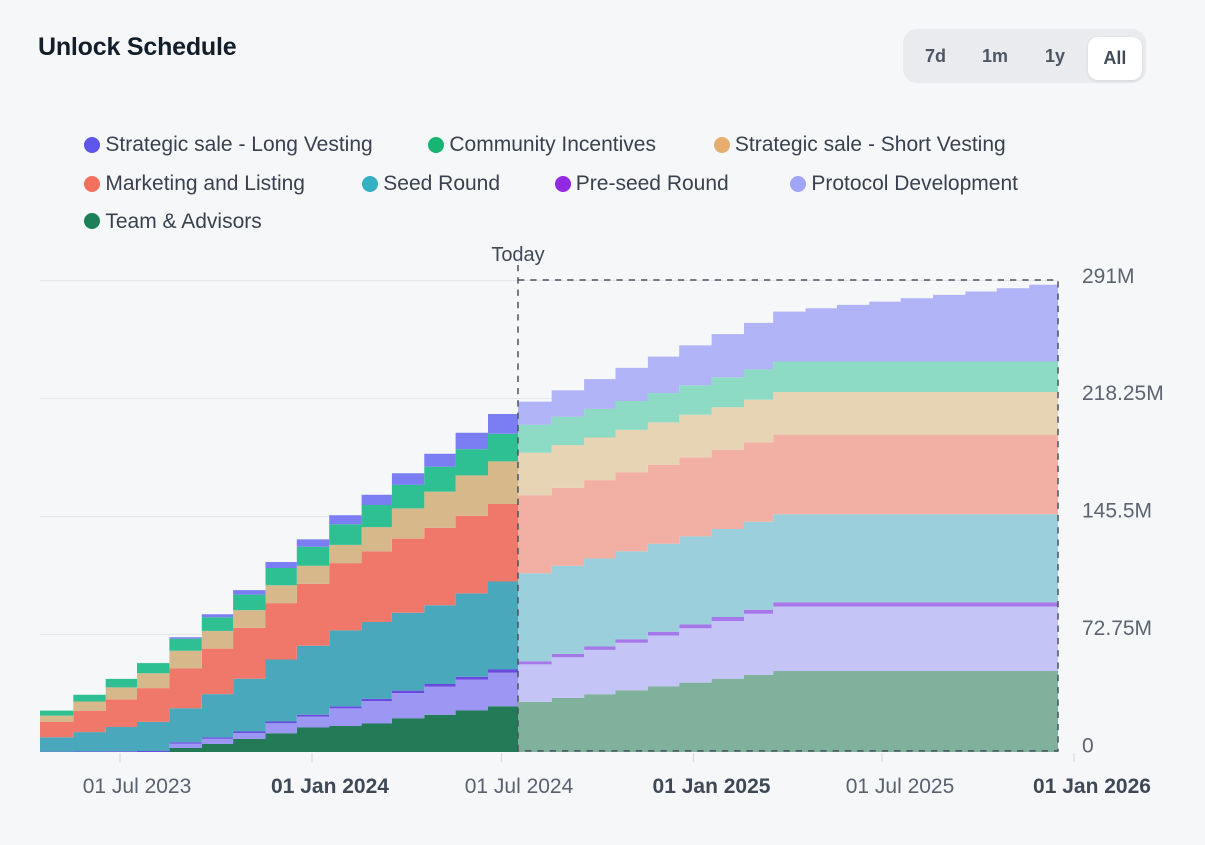 The height and width of the screenshot is (845, 1205). What do you see at coordinates (519, 786) in the screenshot?
I see `svg-text: 01 Jul 2024` at bounding box center [519, 786].